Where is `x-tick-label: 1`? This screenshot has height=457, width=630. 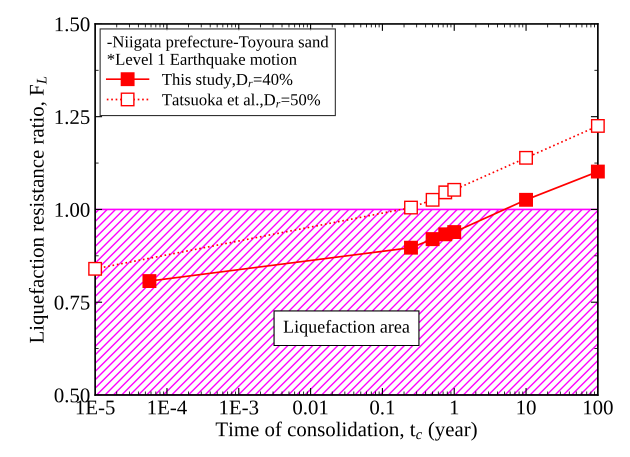
x-tick-label: 1 is located at coordinates (454, 407).